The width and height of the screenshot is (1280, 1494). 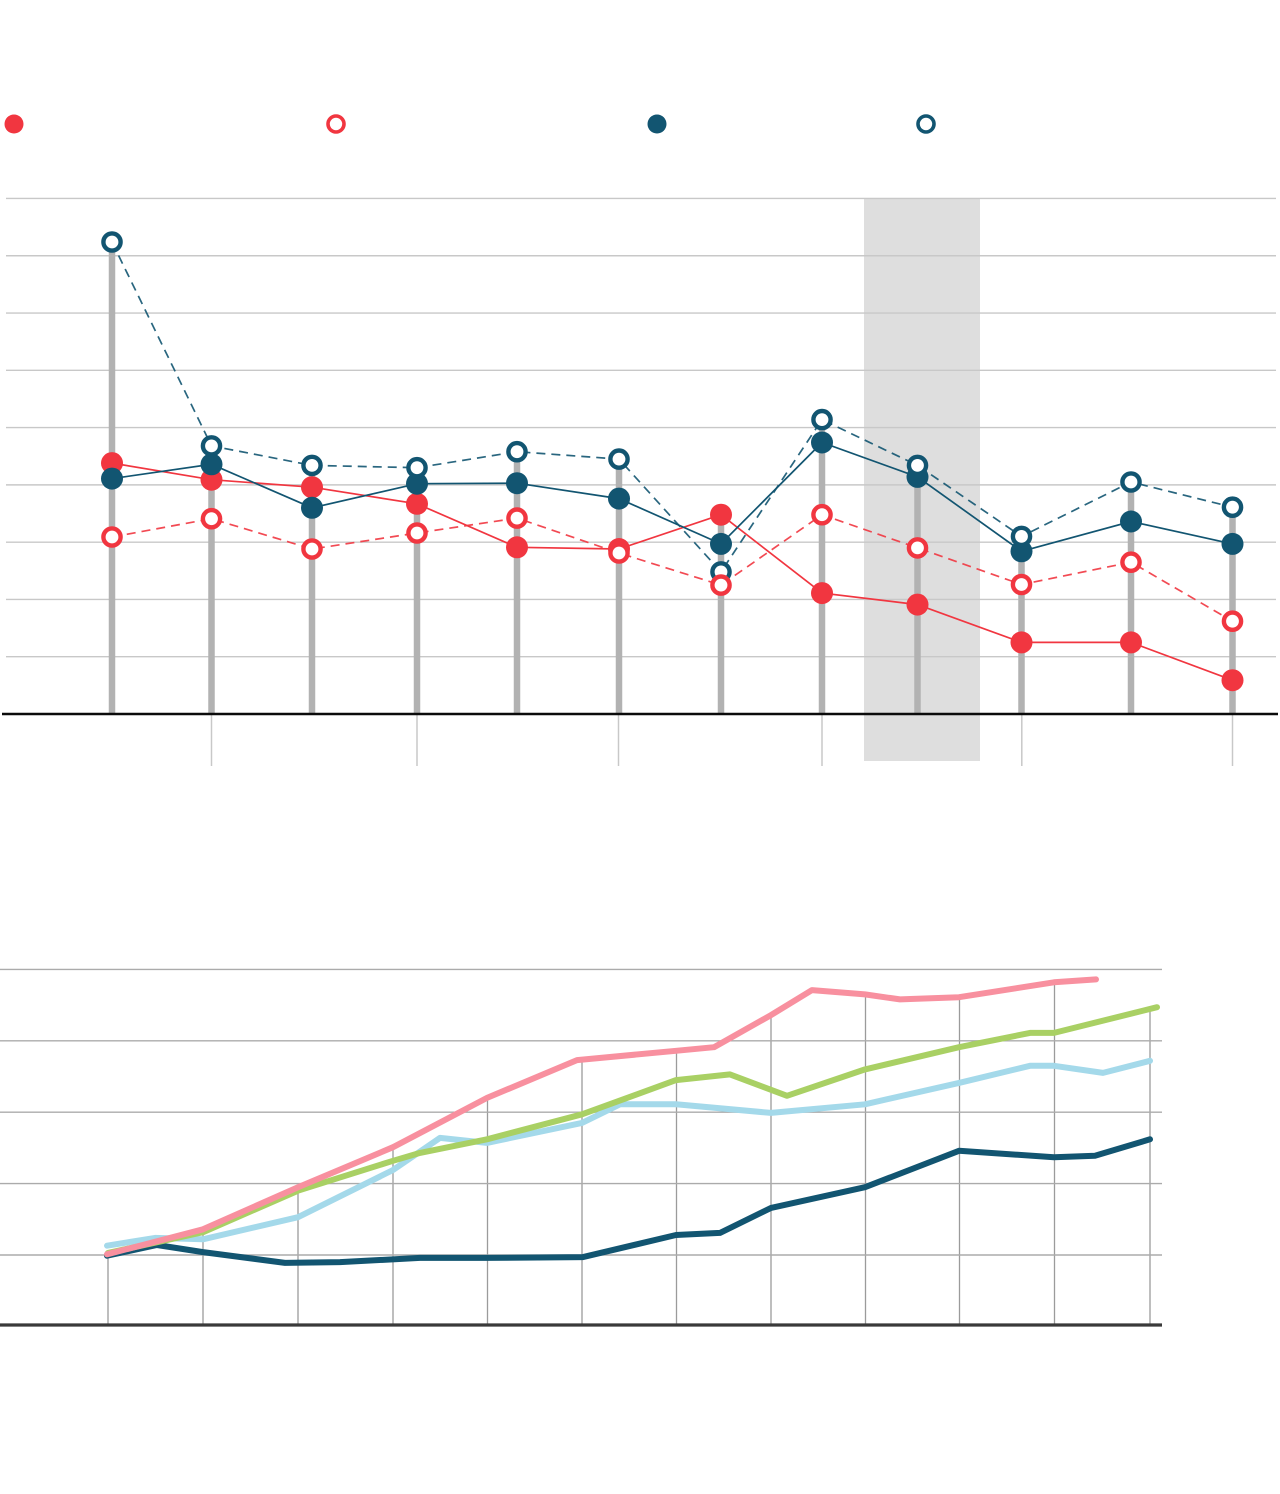 I want to click on sky-line, so click(x=628, y=1153).